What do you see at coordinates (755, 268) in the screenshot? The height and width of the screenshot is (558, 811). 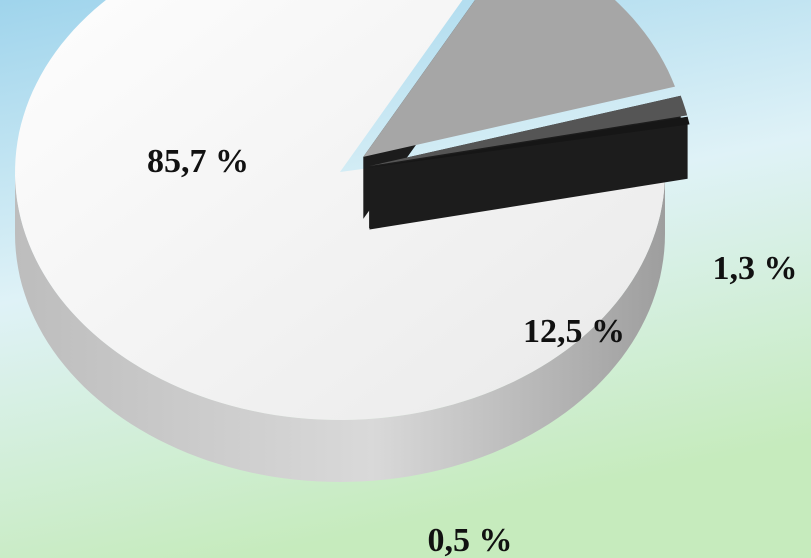 I see `slice-label-1-3: 1,3 %` at bounding box center [755, 268].